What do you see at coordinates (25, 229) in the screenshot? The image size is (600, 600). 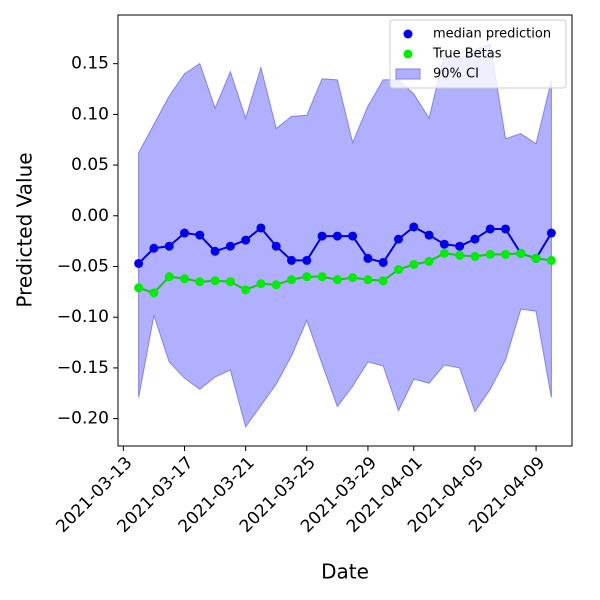 I see `y-axis-label: Predicted Value` at bounding box center [25, 229].